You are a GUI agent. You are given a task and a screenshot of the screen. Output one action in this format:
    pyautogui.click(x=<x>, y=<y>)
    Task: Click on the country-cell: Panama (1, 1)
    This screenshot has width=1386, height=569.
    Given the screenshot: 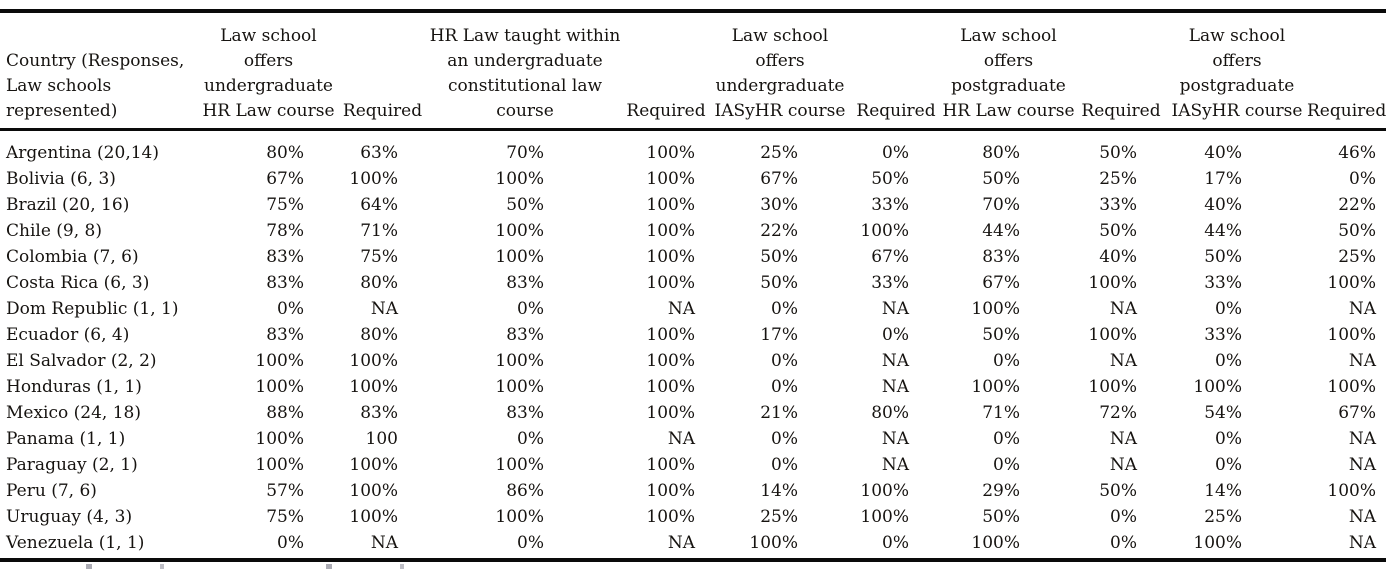 What is the action you would take?
    pyautogui.click(x=66, y=439)
    